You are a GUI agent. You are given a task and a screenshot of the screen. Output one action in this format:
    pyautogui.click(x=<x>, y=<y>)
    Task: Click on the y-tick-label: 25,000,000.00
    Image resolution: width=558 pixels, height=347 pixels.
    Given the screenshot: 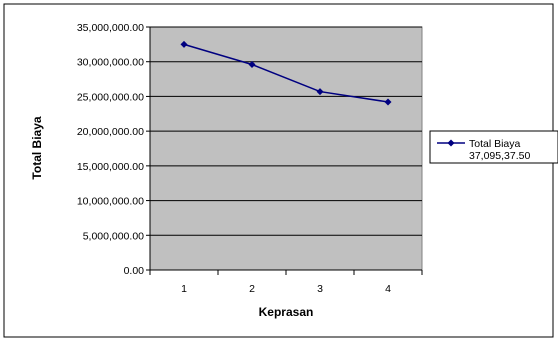 What is the action you would take?
    pyautogui.click(x=110, y=97)
    